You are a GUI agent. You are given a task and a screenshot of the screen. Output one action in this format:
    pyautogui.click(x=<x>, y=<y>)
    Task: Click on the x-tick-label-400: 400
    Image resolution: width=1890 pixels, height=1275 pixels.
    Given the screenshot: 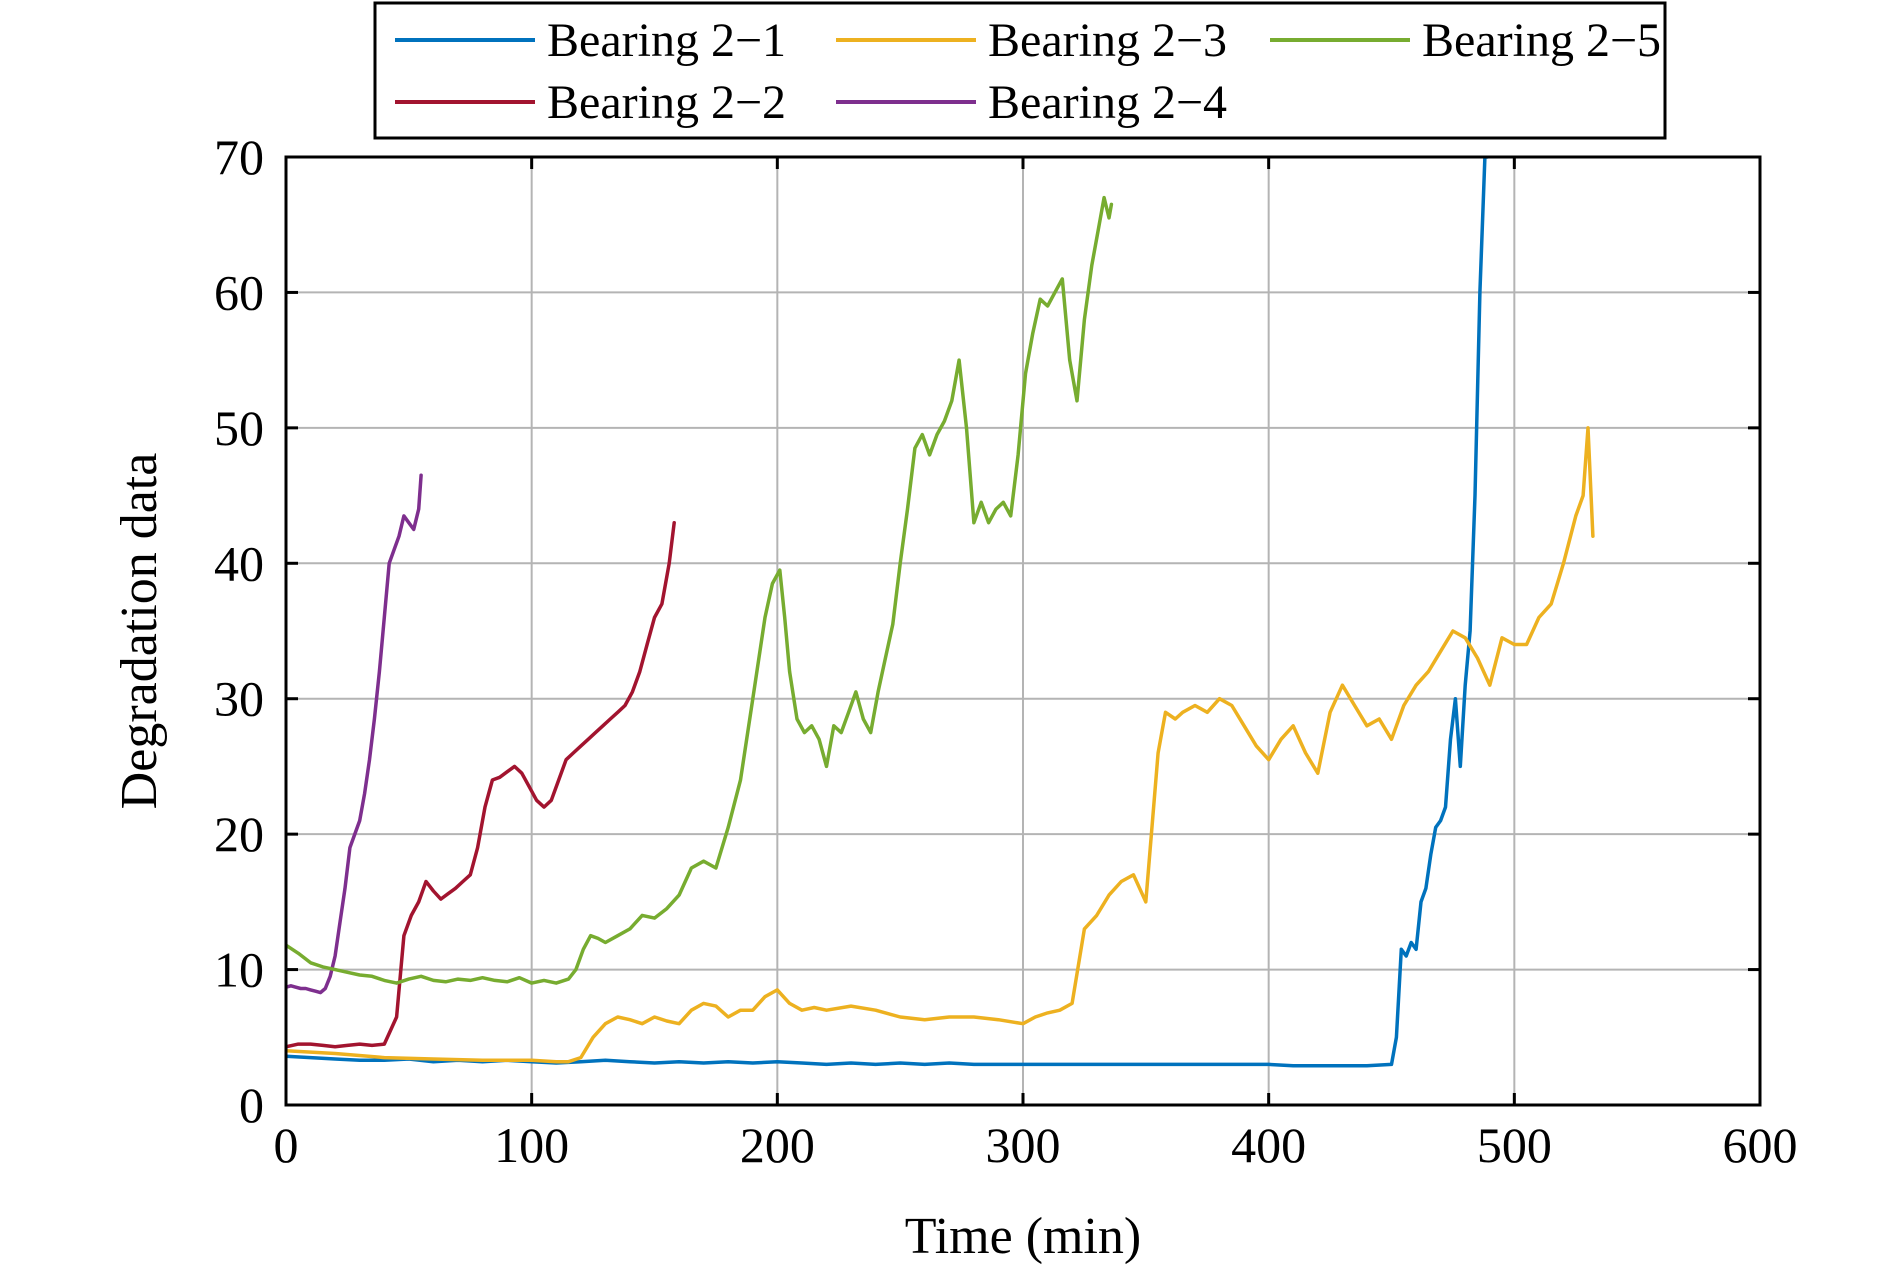 What is the action you would take?
    pyautogui.click(x=1268, y=1145)
    